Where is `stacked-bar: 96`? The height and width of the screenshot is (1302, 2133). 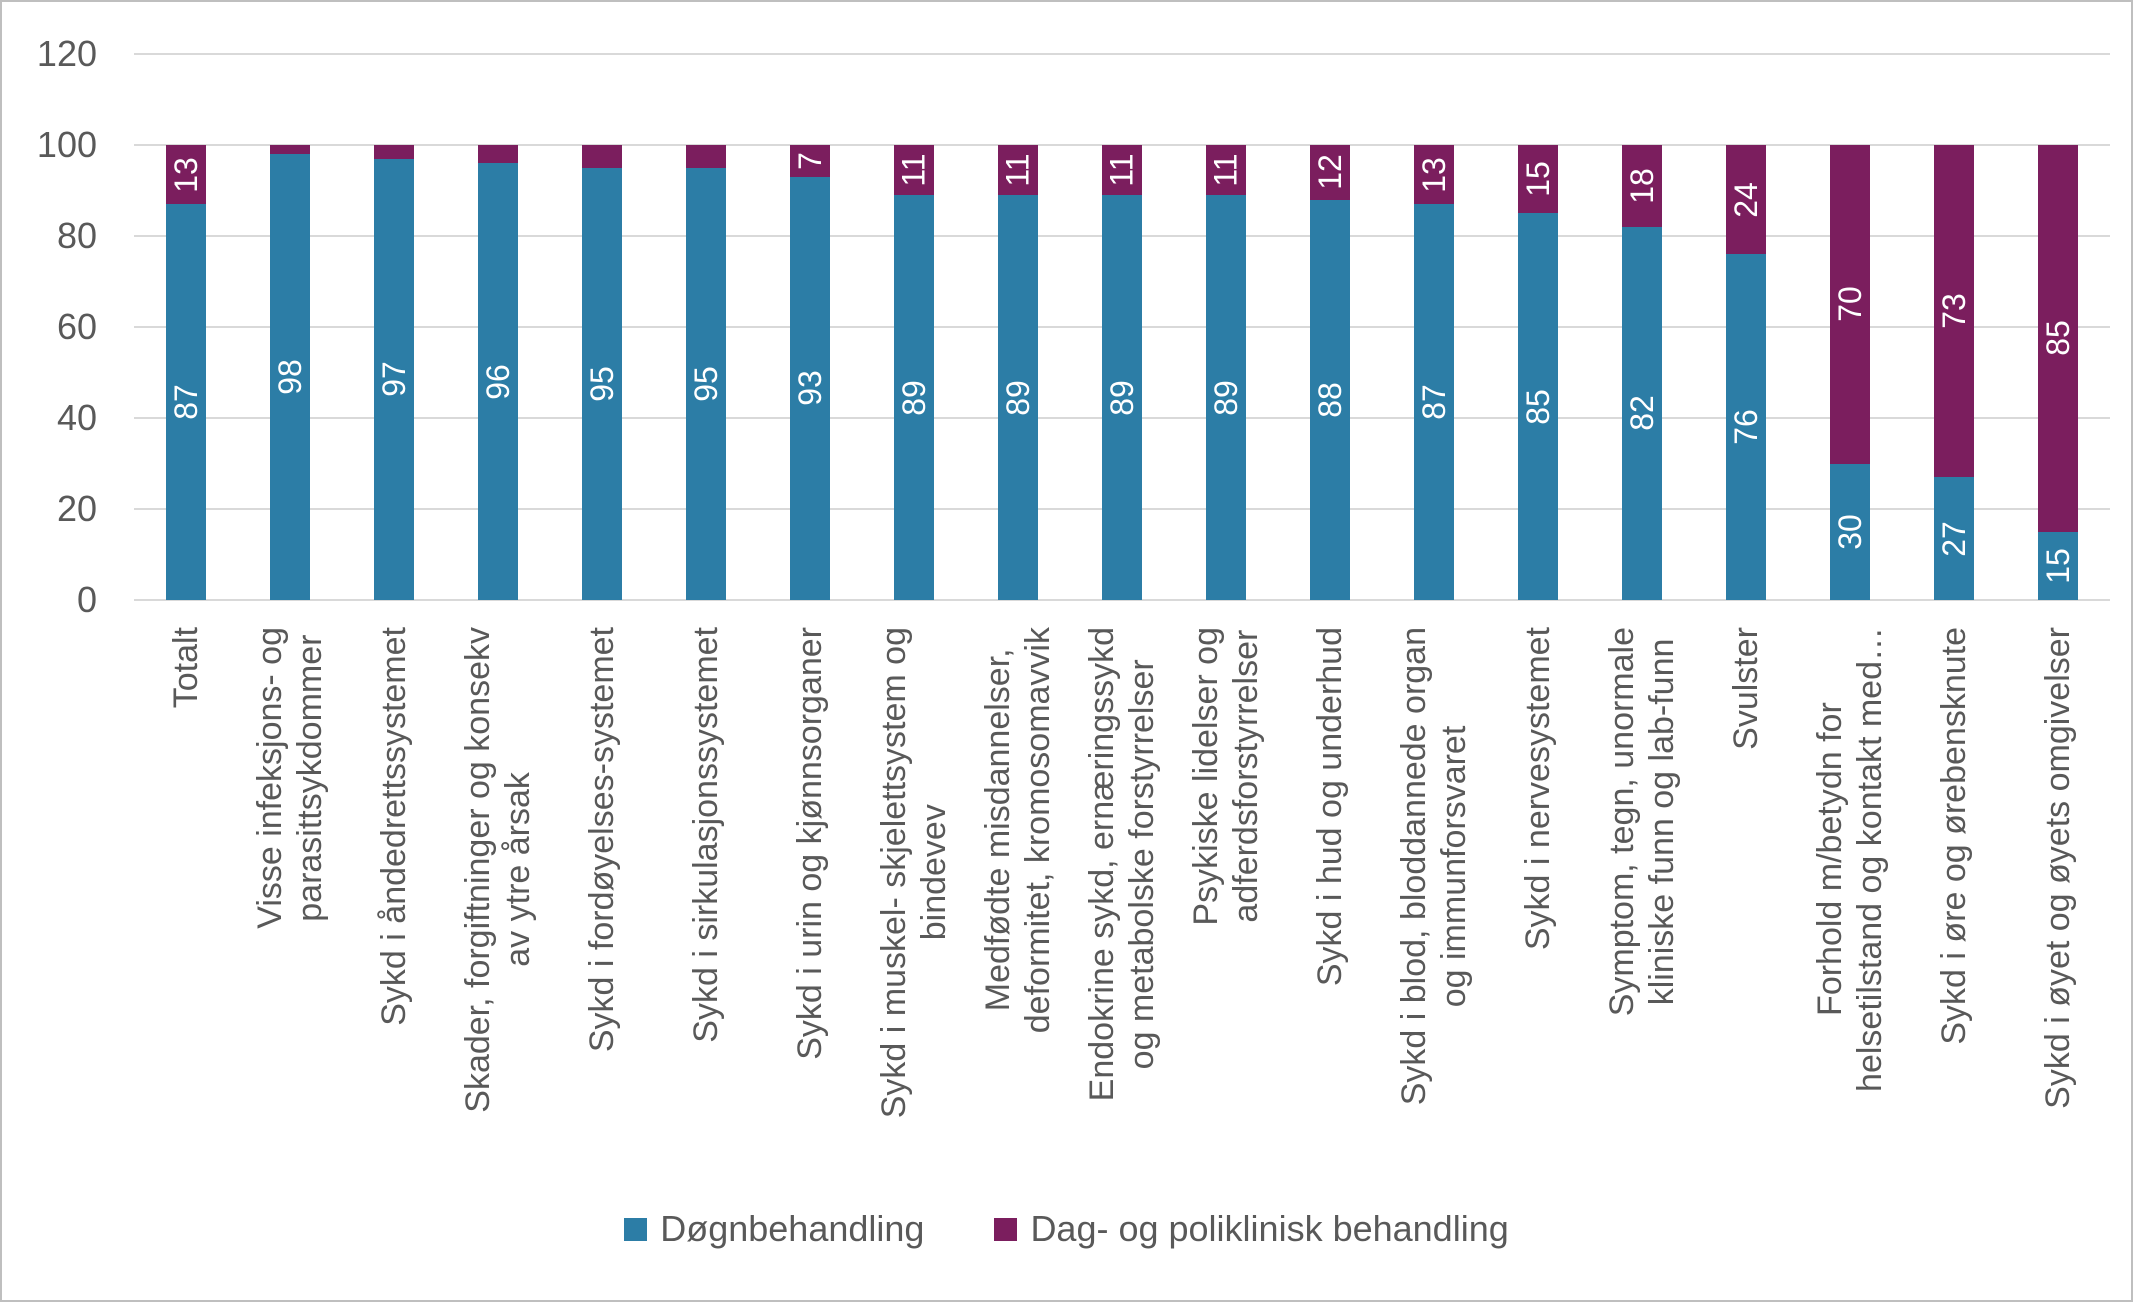 stacked-bar: 96 is located at coordinates (498, 372).